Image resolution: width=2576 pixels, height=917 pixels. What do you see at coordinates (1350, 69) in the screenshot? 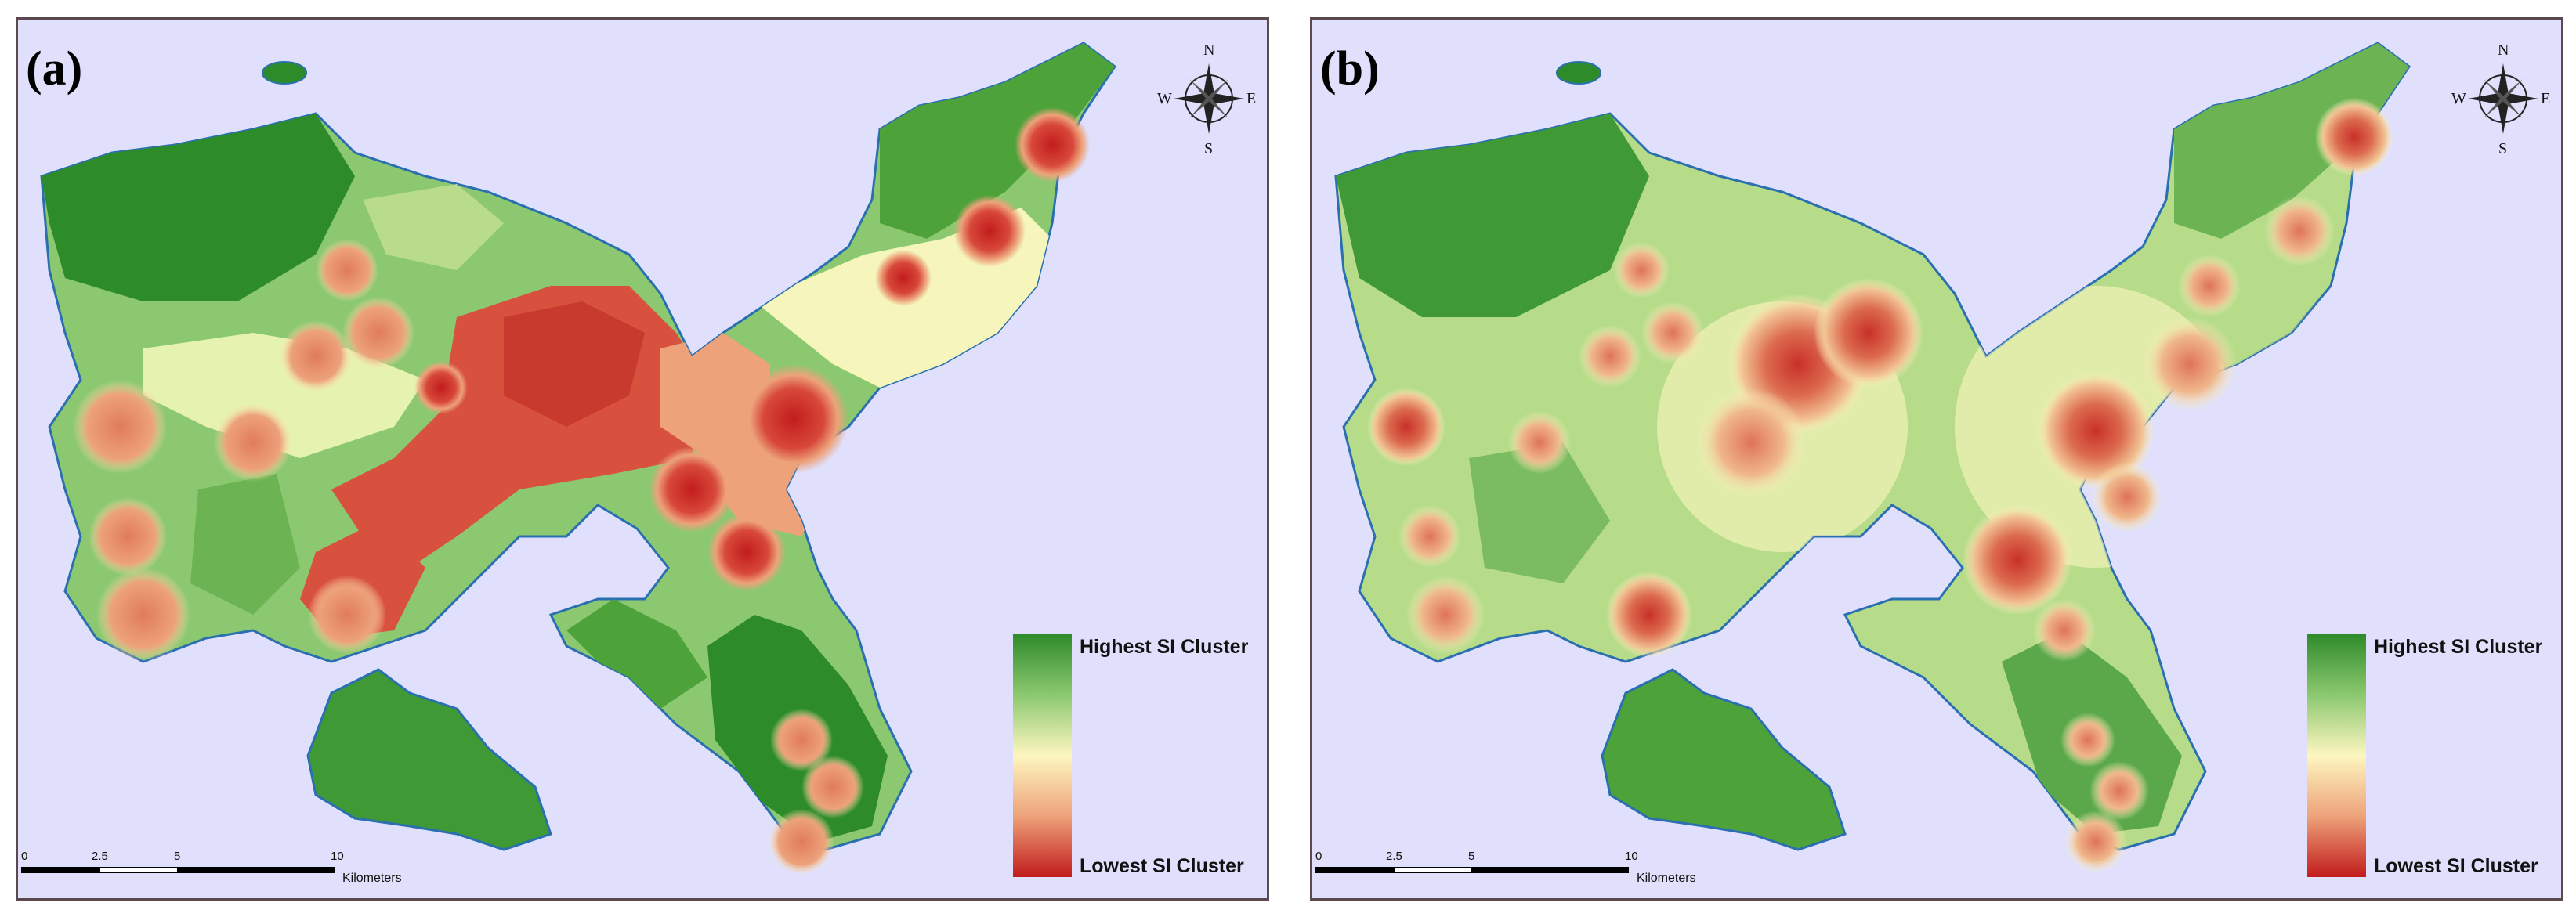
I see `panel-label: (b)` at bounding box center [1350, 69].